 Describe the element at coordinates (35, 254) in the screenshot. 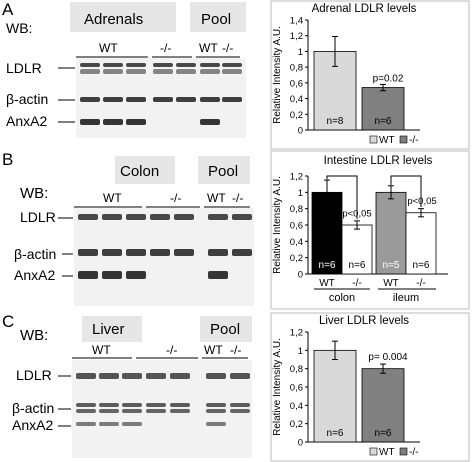

I see `band-label: β-actin` at that location.